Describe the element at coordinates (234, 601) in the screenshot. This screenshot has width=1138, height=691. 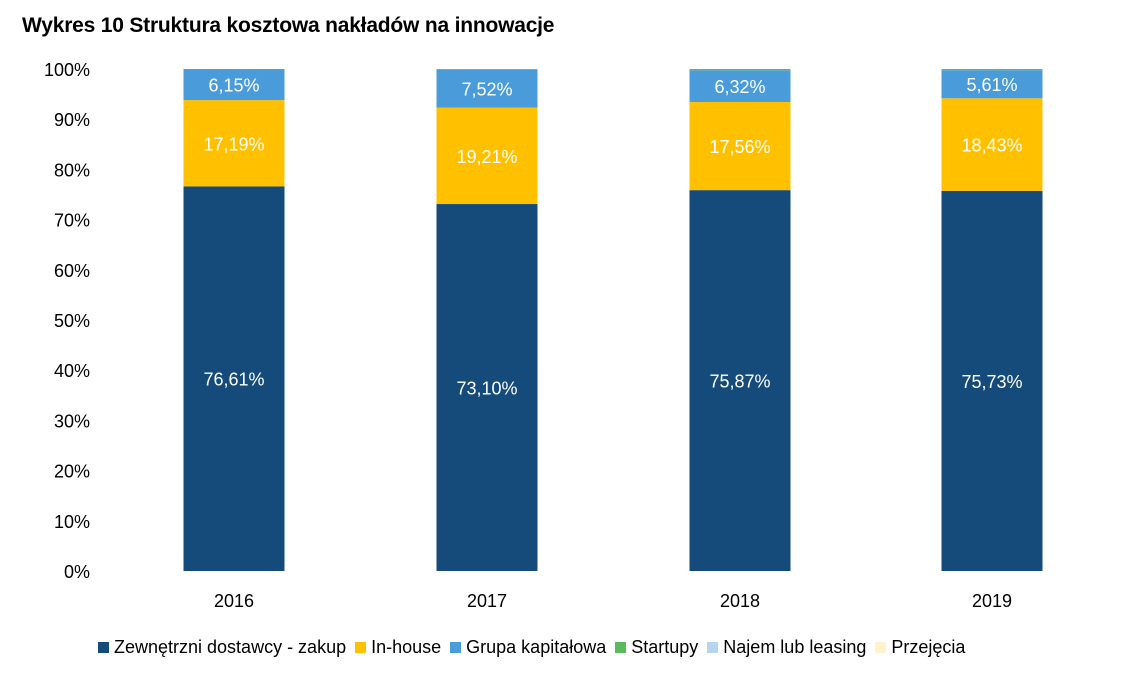
I see `x-tick-label: 2016` at that location.